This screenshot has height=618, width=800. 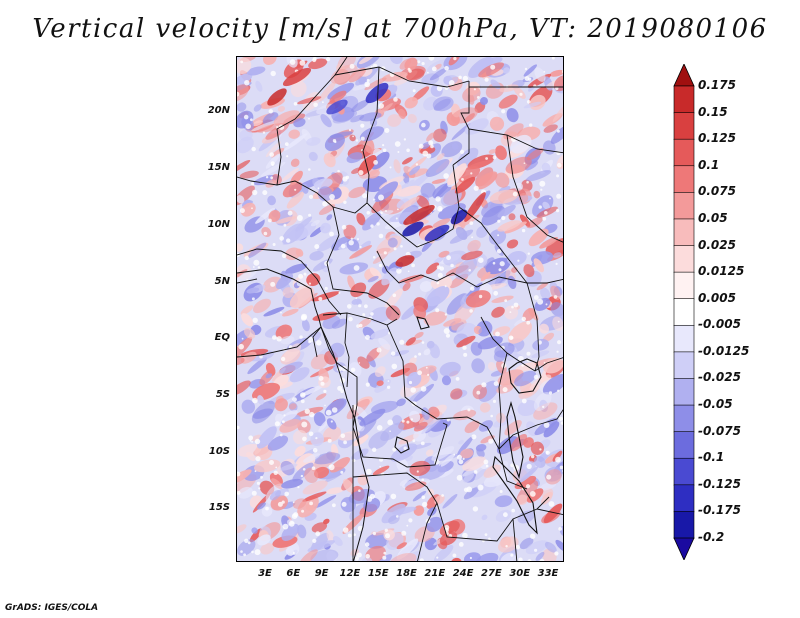 I want to click on lat-tick-label: 5S, so click(x=222, y=394).